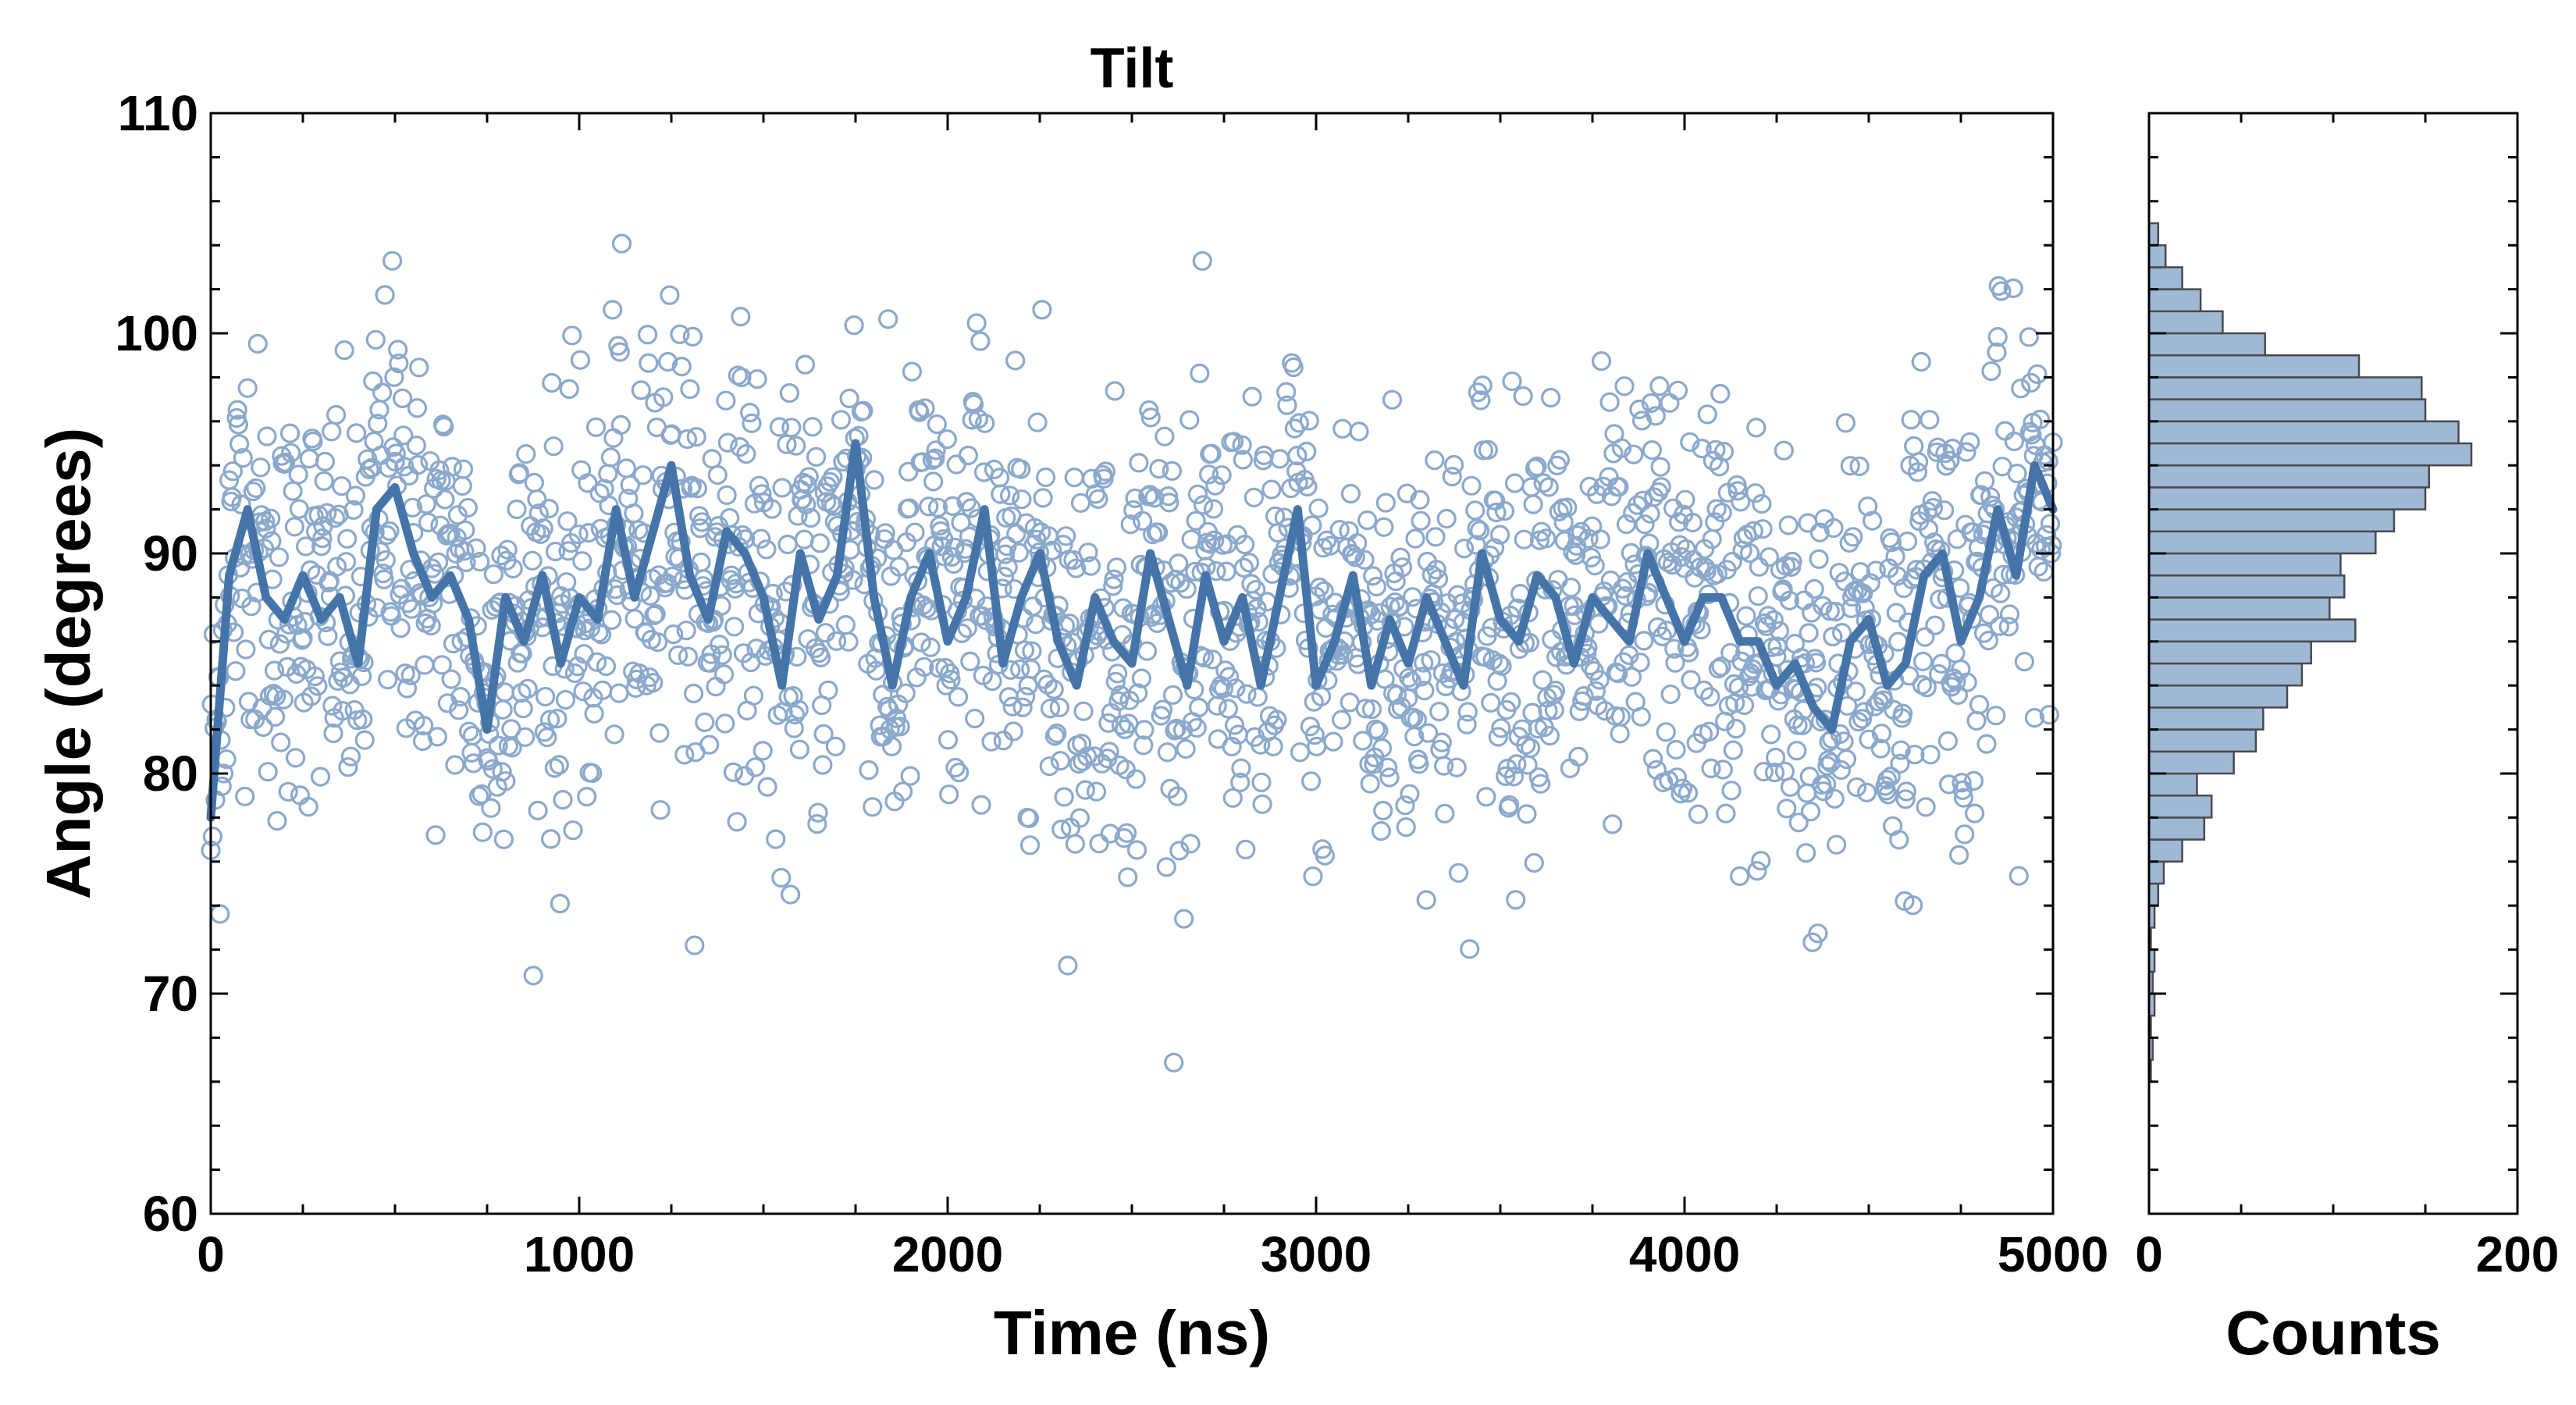 This screenshot has width=2576, height=1405. Describe the element at coordinates (170, 553) in the screenshot. I see `y-tick-label: 90` at that location.